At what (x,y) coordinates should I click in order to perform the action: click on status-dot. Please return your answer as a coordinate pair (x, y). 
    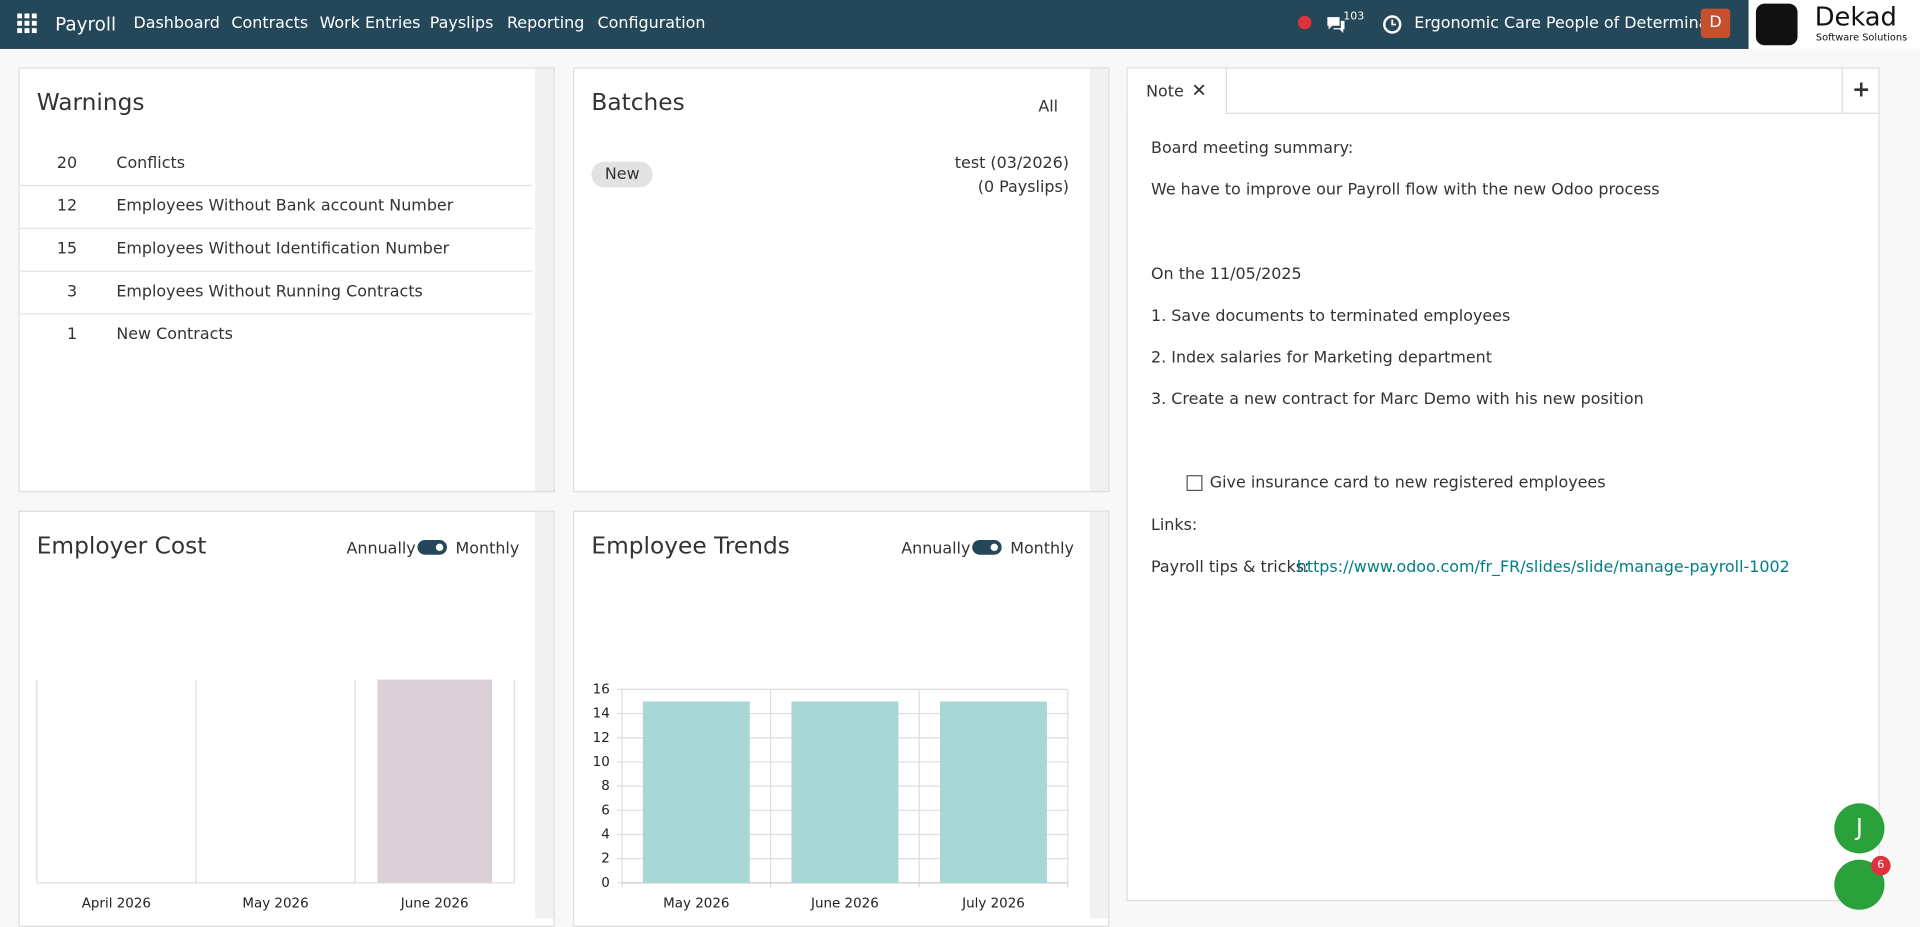
    Looking at the image, I should click on (1304, 22).